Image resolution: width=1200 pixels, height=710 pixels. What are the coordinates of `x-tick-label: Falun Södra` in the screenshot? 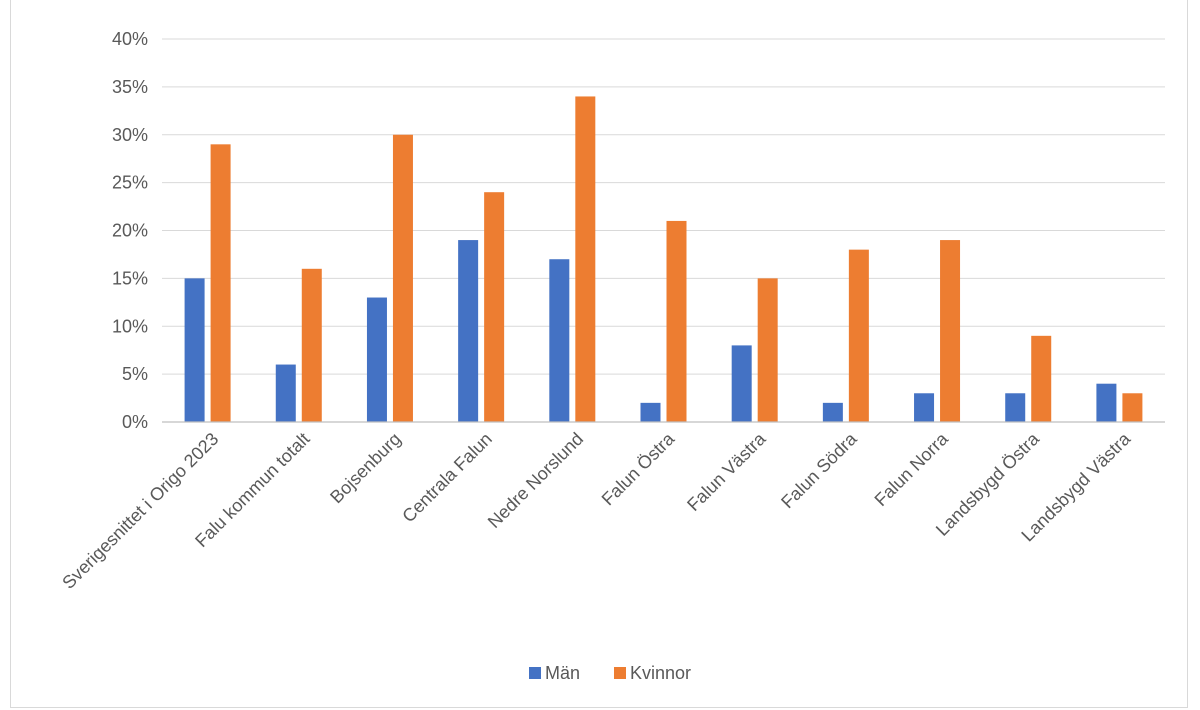 It's located at (819, 470).